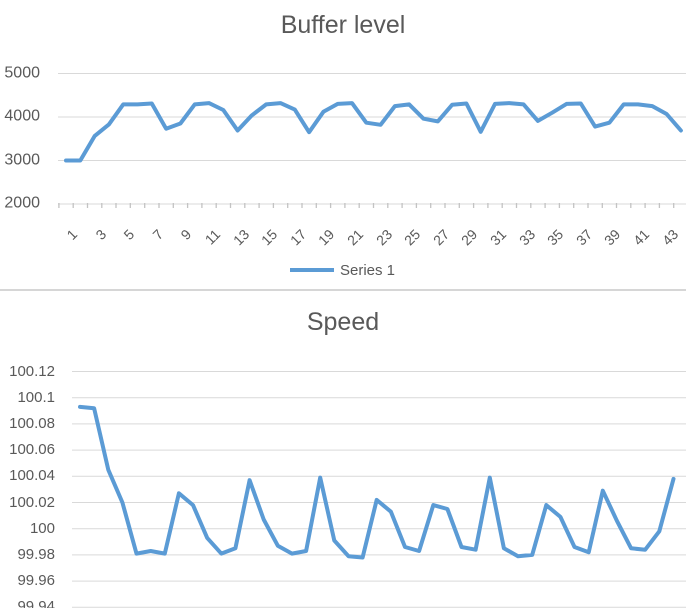 This screenshot has width=686, height=608. What do you see at coordinates (22, 73) in the screenshot?
I see `y-tick-label: 5000` at bounding box center [22, 73].